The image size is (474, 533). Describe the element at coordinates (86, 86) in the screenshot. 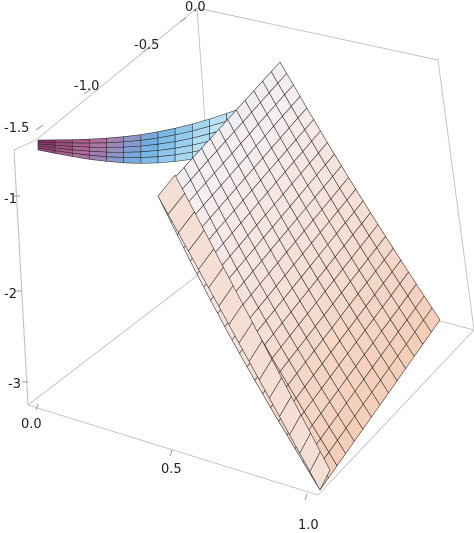

I see `y-tick-label-2: -1.0` at that location.